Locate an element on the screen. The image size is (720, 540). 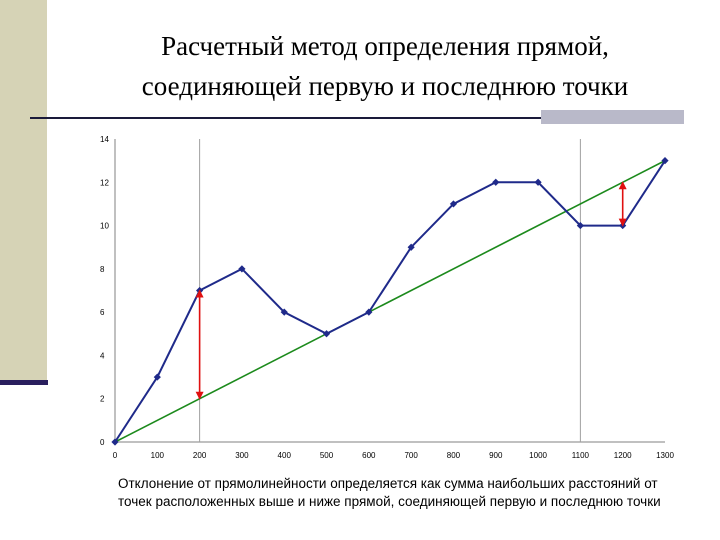
x-tick-label: 200 is located at coordinates (200, 455).